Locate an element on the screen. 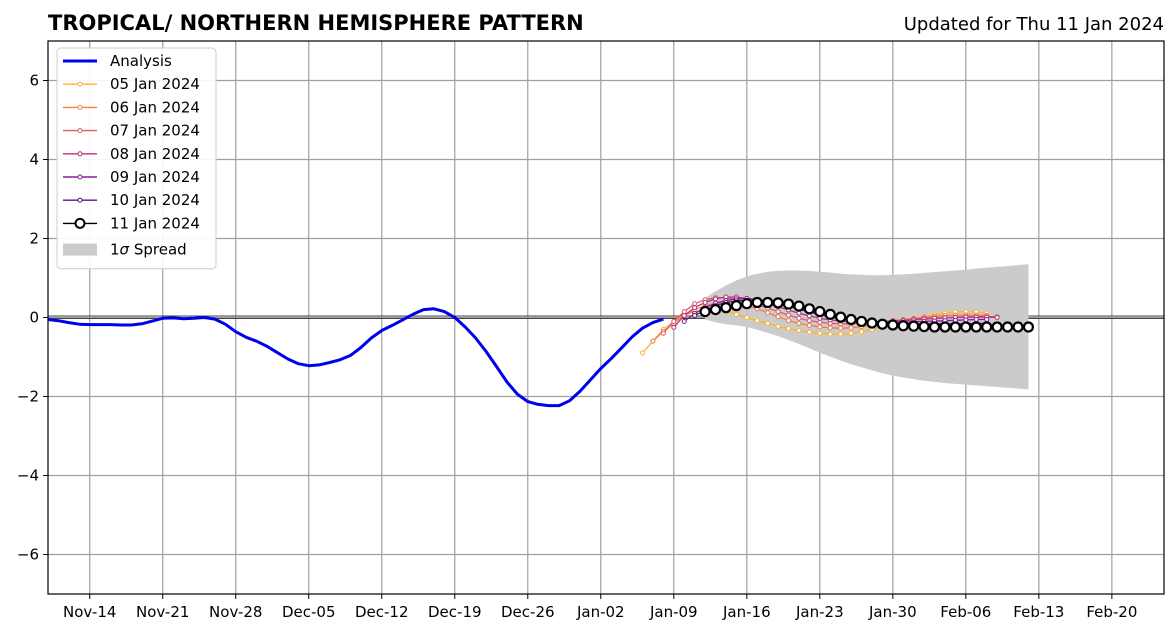 The image size is (1176, 633). legend-label: 08 Jan 2024 is located at coordinates (155, 154).